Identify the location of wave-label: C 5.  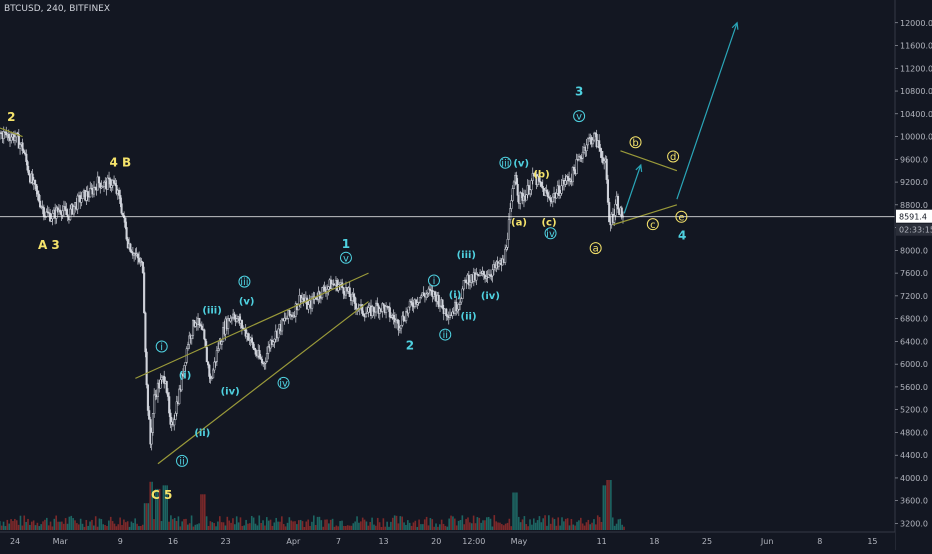
(161, 495).